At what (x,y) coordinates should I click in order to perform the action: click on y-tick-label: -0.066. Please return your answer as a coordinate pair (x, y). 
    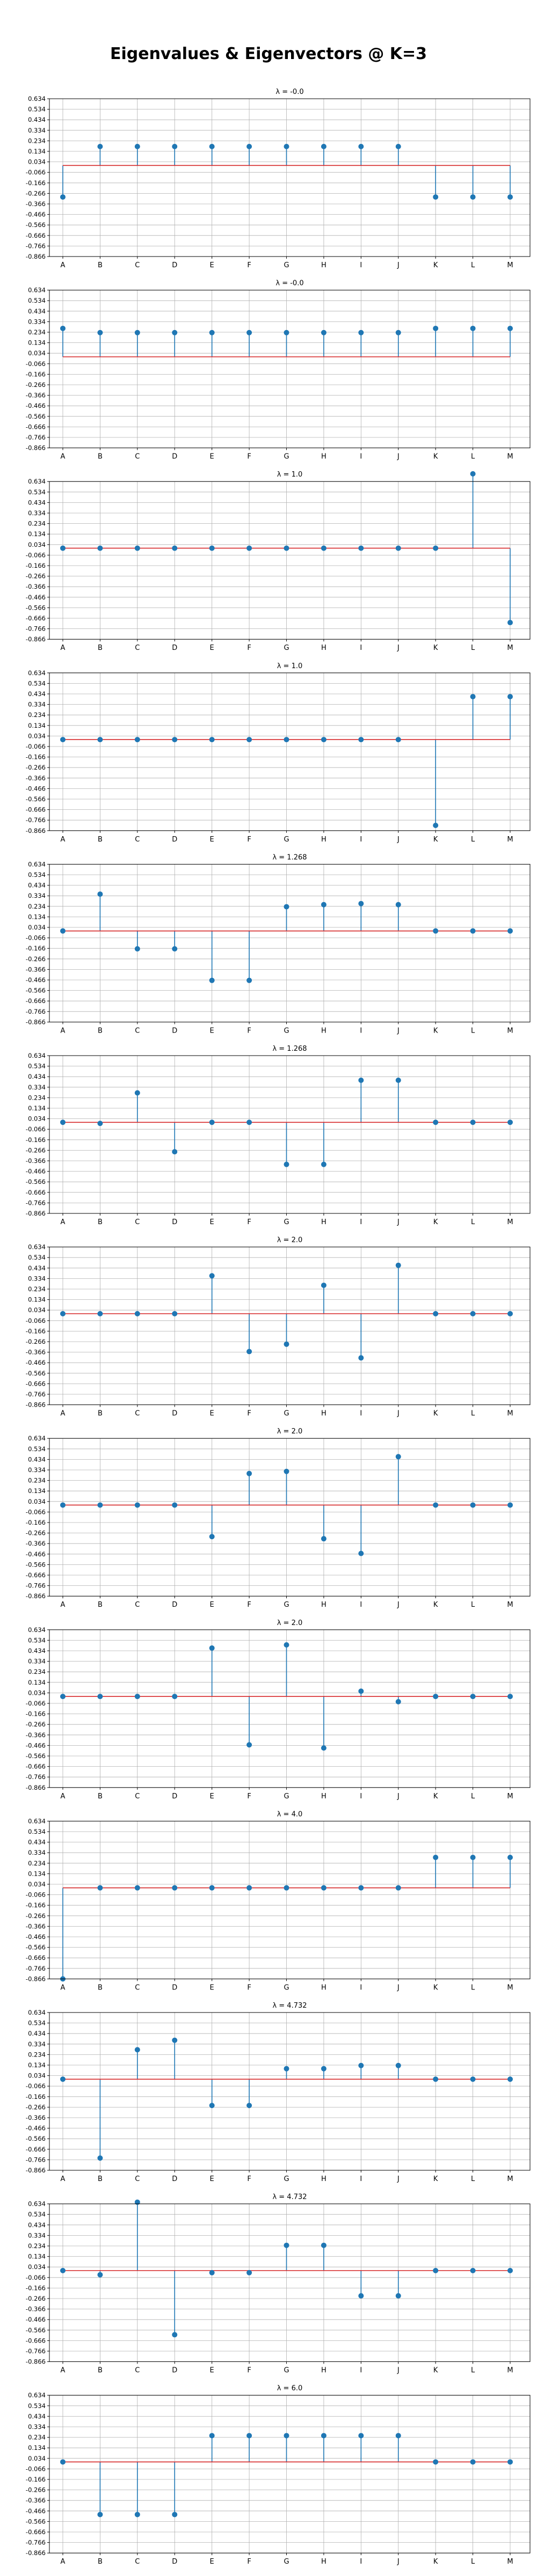
    Looking at the image, I should click on (36, 172).